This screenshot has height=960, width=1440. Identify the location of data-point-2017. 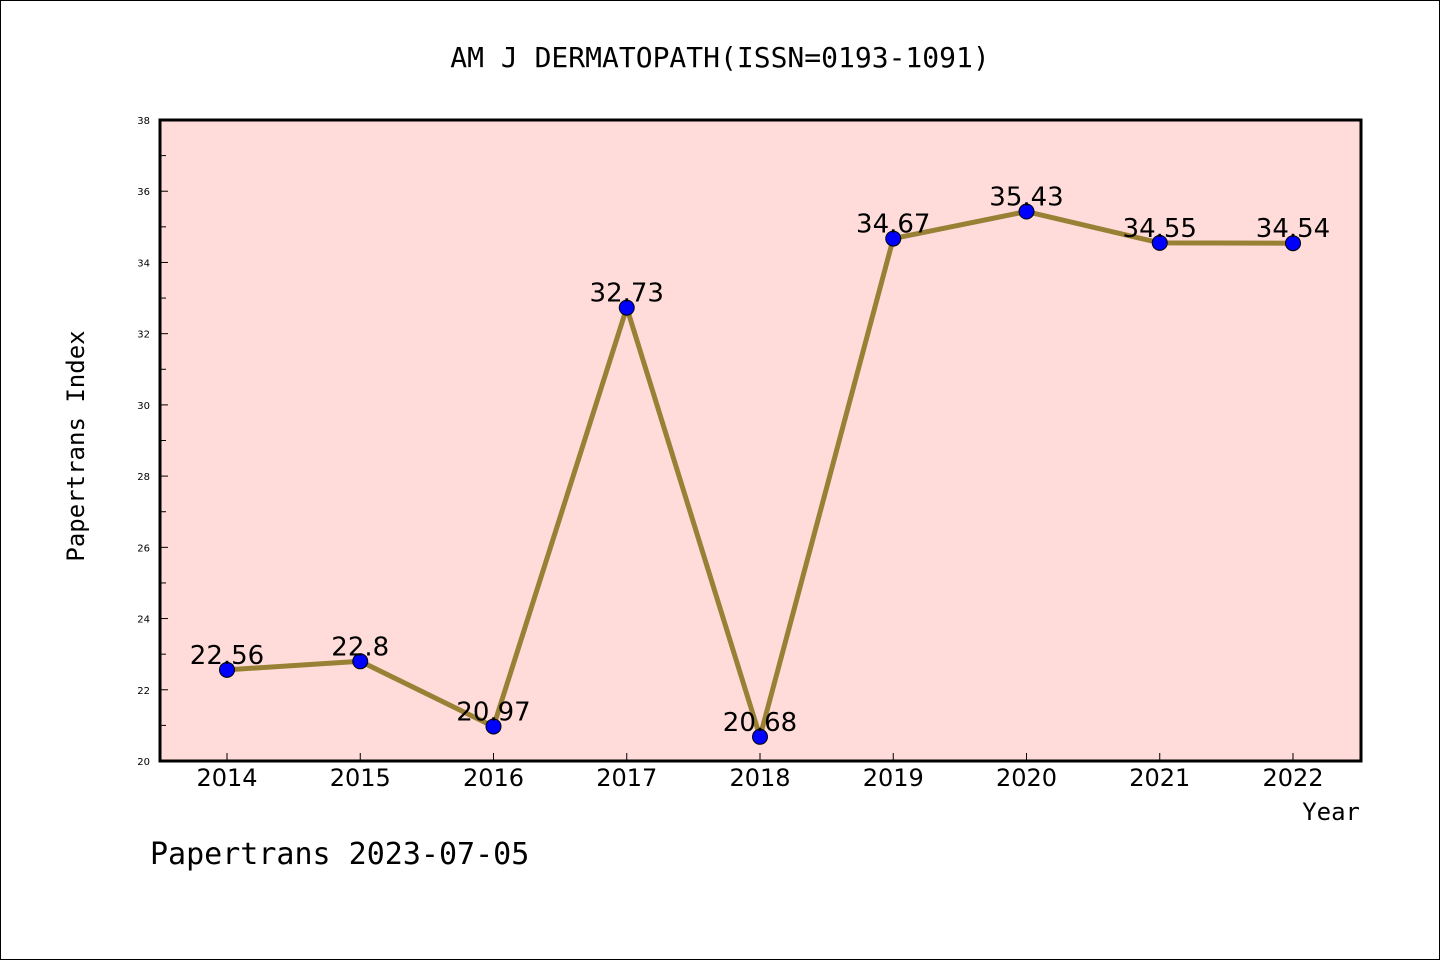
(626, 307).